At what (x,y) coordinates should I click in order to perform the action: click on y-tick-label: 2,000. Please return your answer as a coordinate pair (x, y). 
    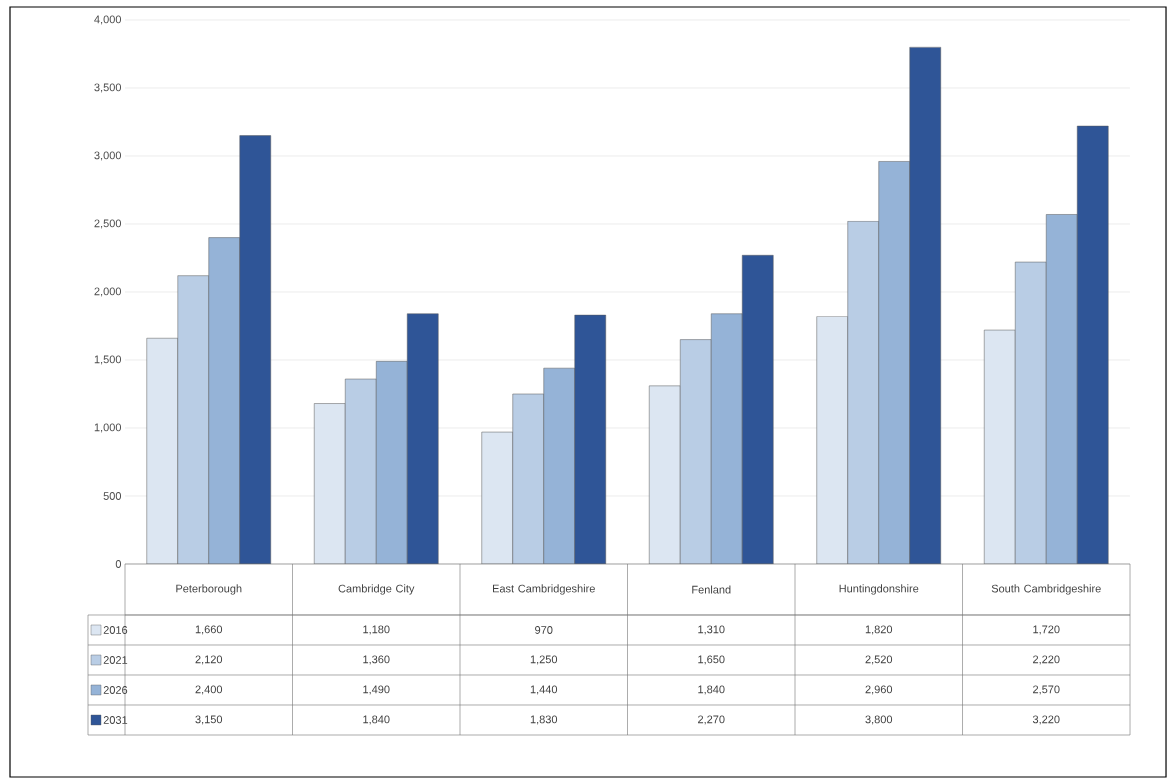
    Looking at the image, I should click on (108, 292).